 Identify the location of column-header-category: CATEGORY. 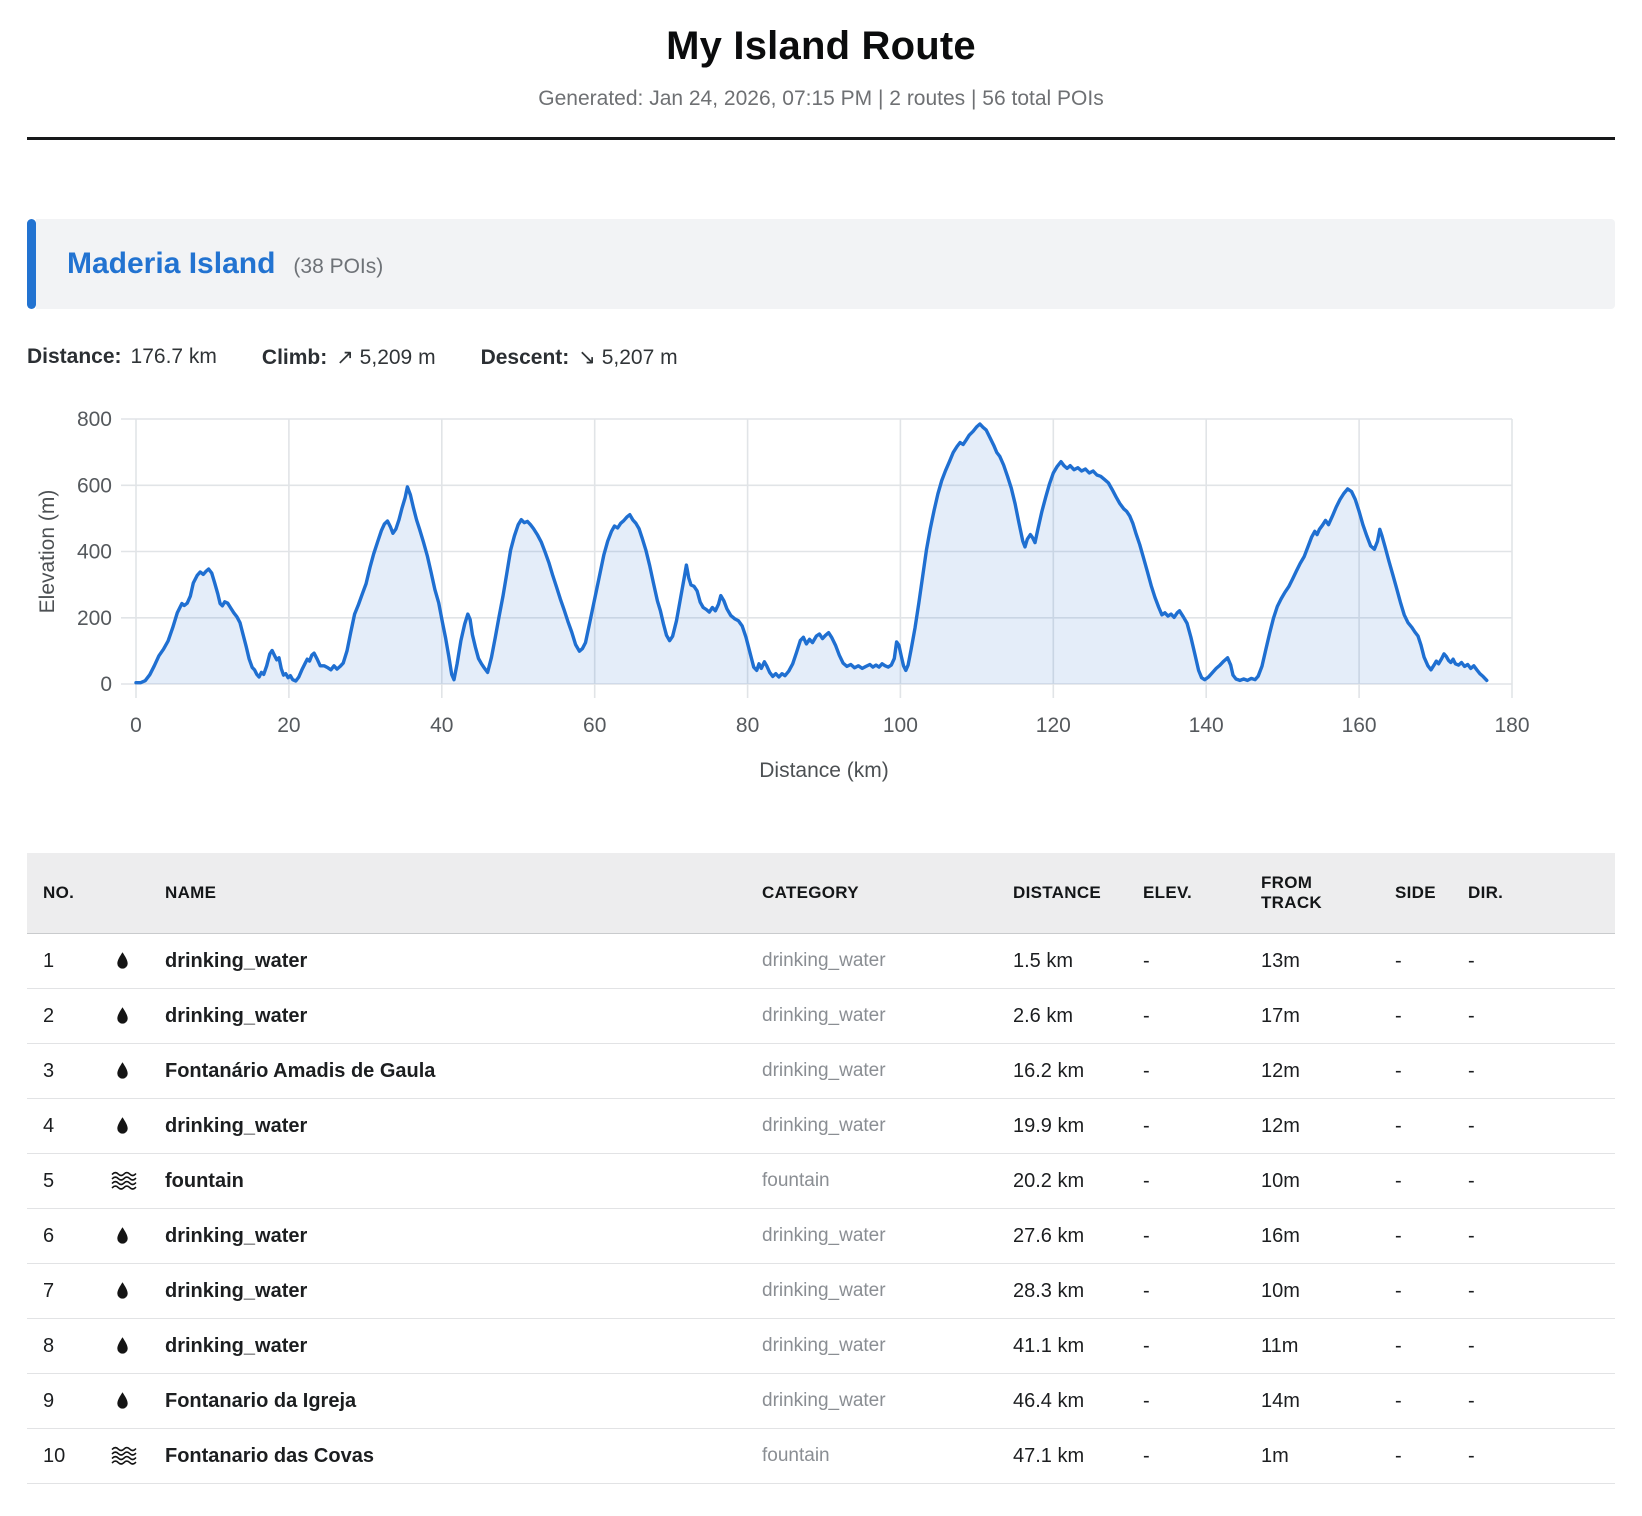
(877, 893).